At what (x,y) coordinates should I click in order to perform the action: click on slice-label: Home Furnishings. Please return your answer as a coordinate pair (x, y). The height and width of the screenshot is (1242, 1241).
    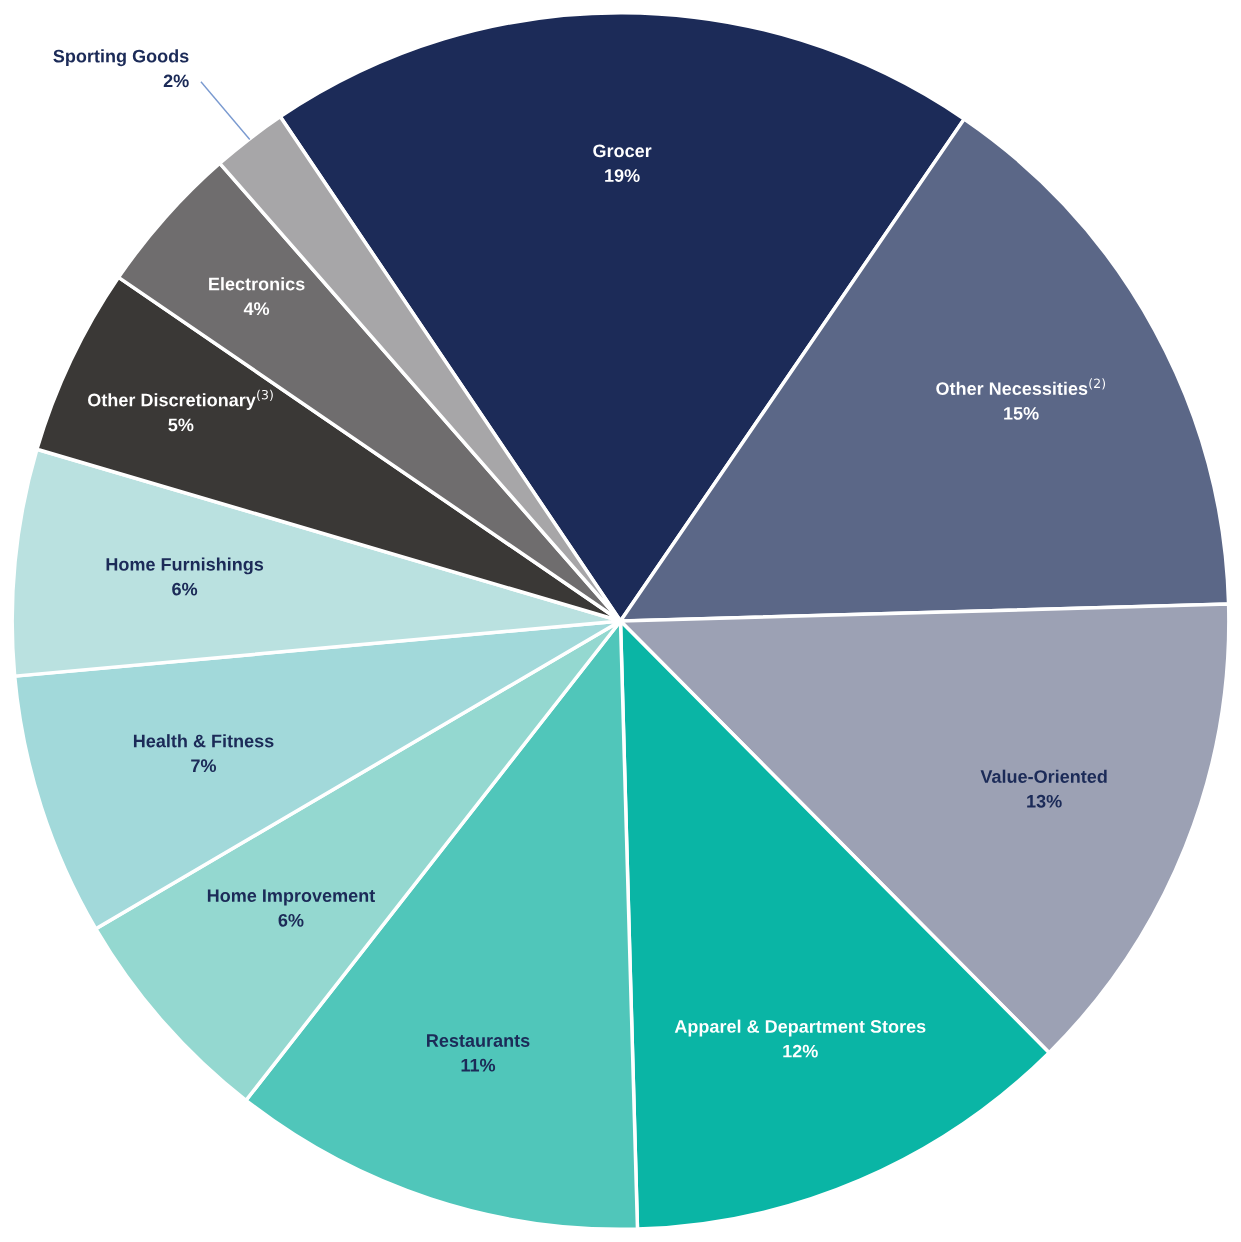
    Looking at the image, I should click on (185, 566).